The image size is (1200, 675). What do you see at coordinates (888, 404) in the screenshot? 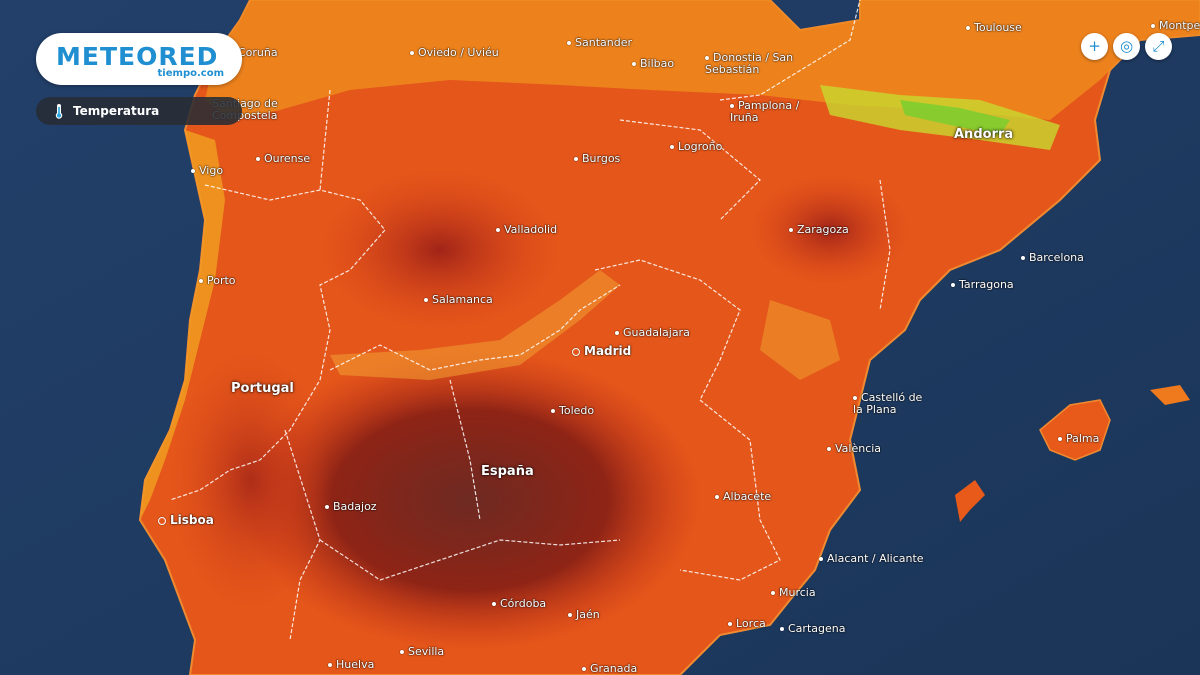
I see `city-castello: Castelló de la Plana` at bounding box center [888, 404].